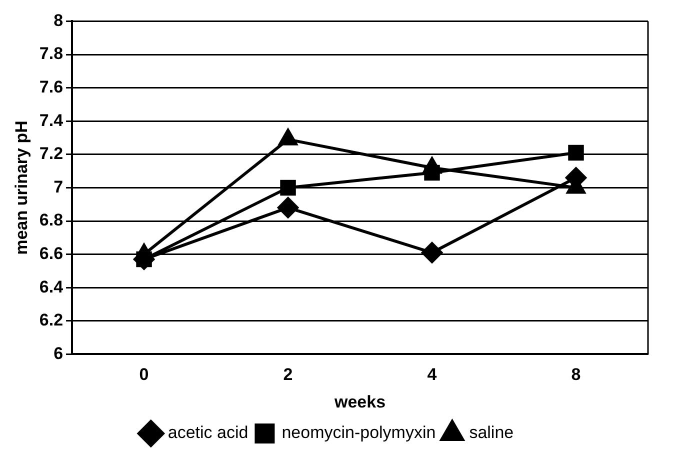 The image size is (676, 460). Describe the element at coordinates (576, 374) in the screenshot. I see `x-tick-label: 8` at that location.